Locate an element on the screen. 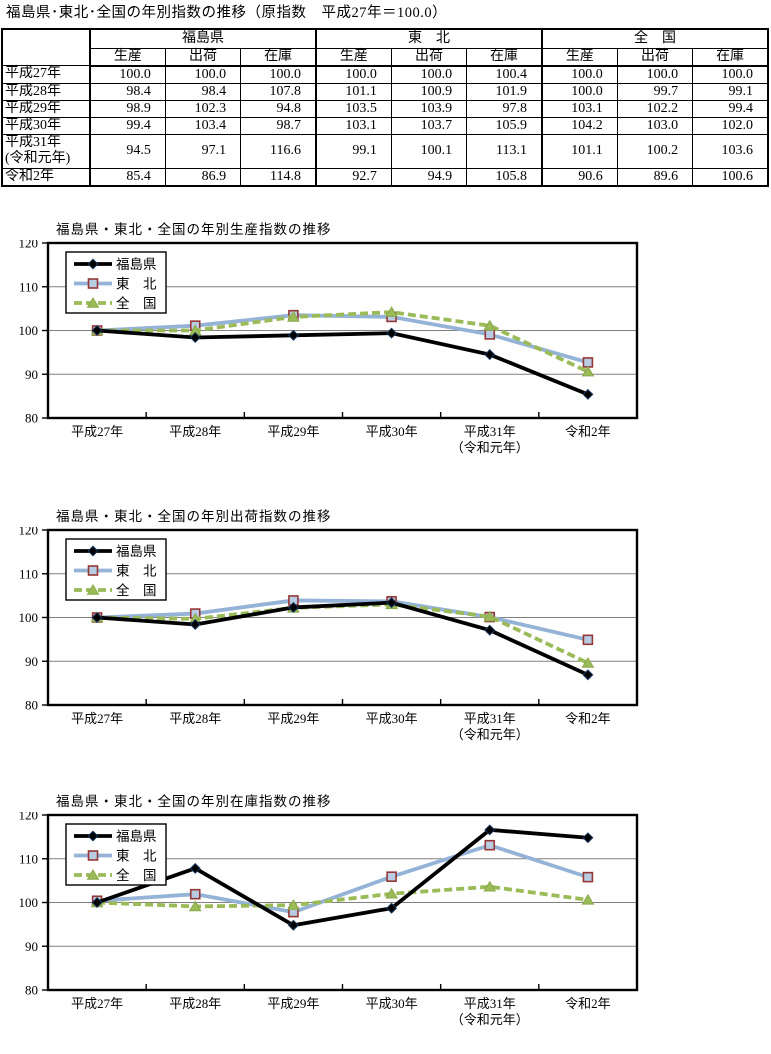 This screenshot has height=1054, width=771. index-table-header: 福島県東 北全 国生産 出荷 在庫 生産 出荷 在庫 生産 出荷 在庫 is located at coordinates (385, 47).